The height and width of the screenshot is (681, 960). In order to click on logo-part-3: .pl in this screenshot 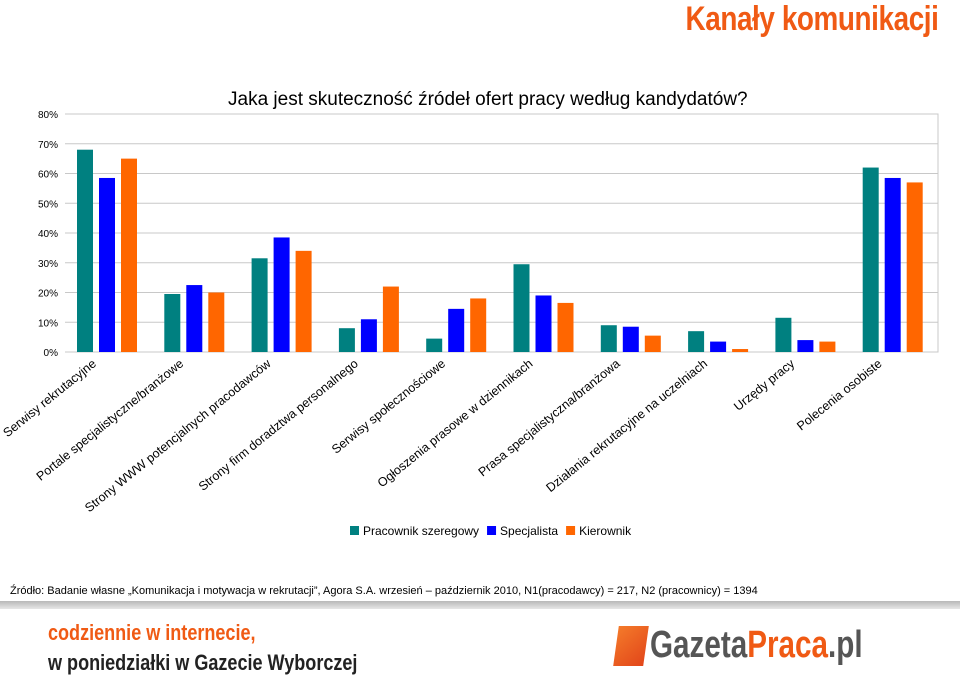, I will do `click(845, 645)`.